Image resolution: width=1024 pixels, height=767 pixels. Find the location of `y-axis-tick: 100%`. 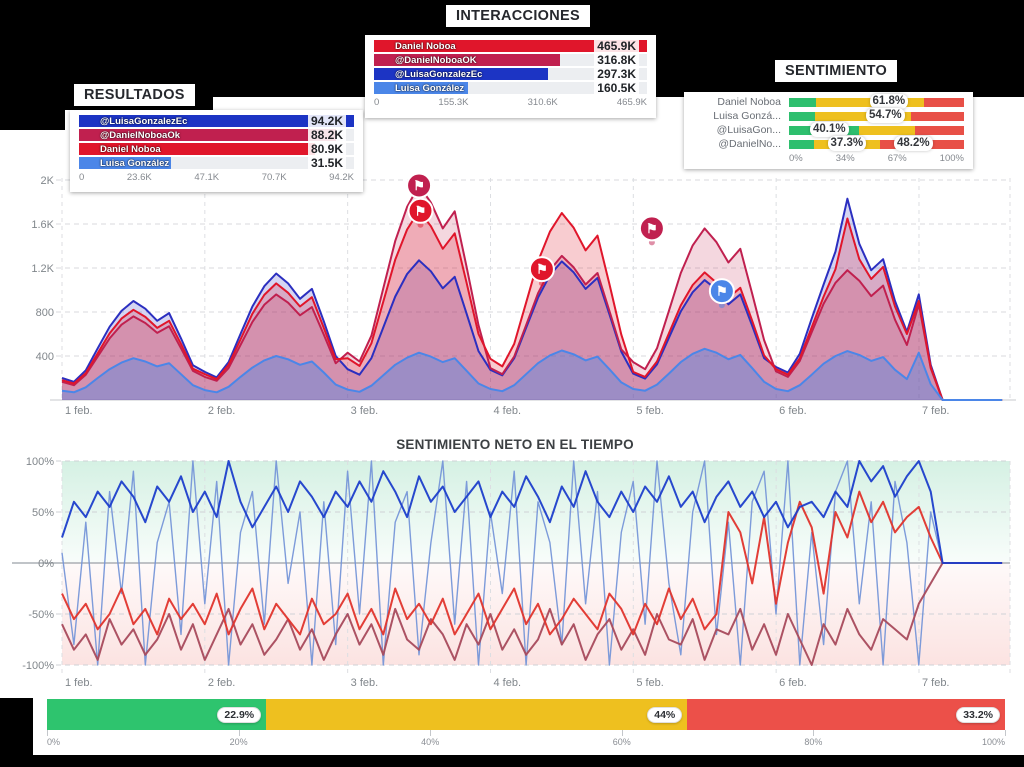

y-axis-tick: 100% is located at coordinates (40, 462).